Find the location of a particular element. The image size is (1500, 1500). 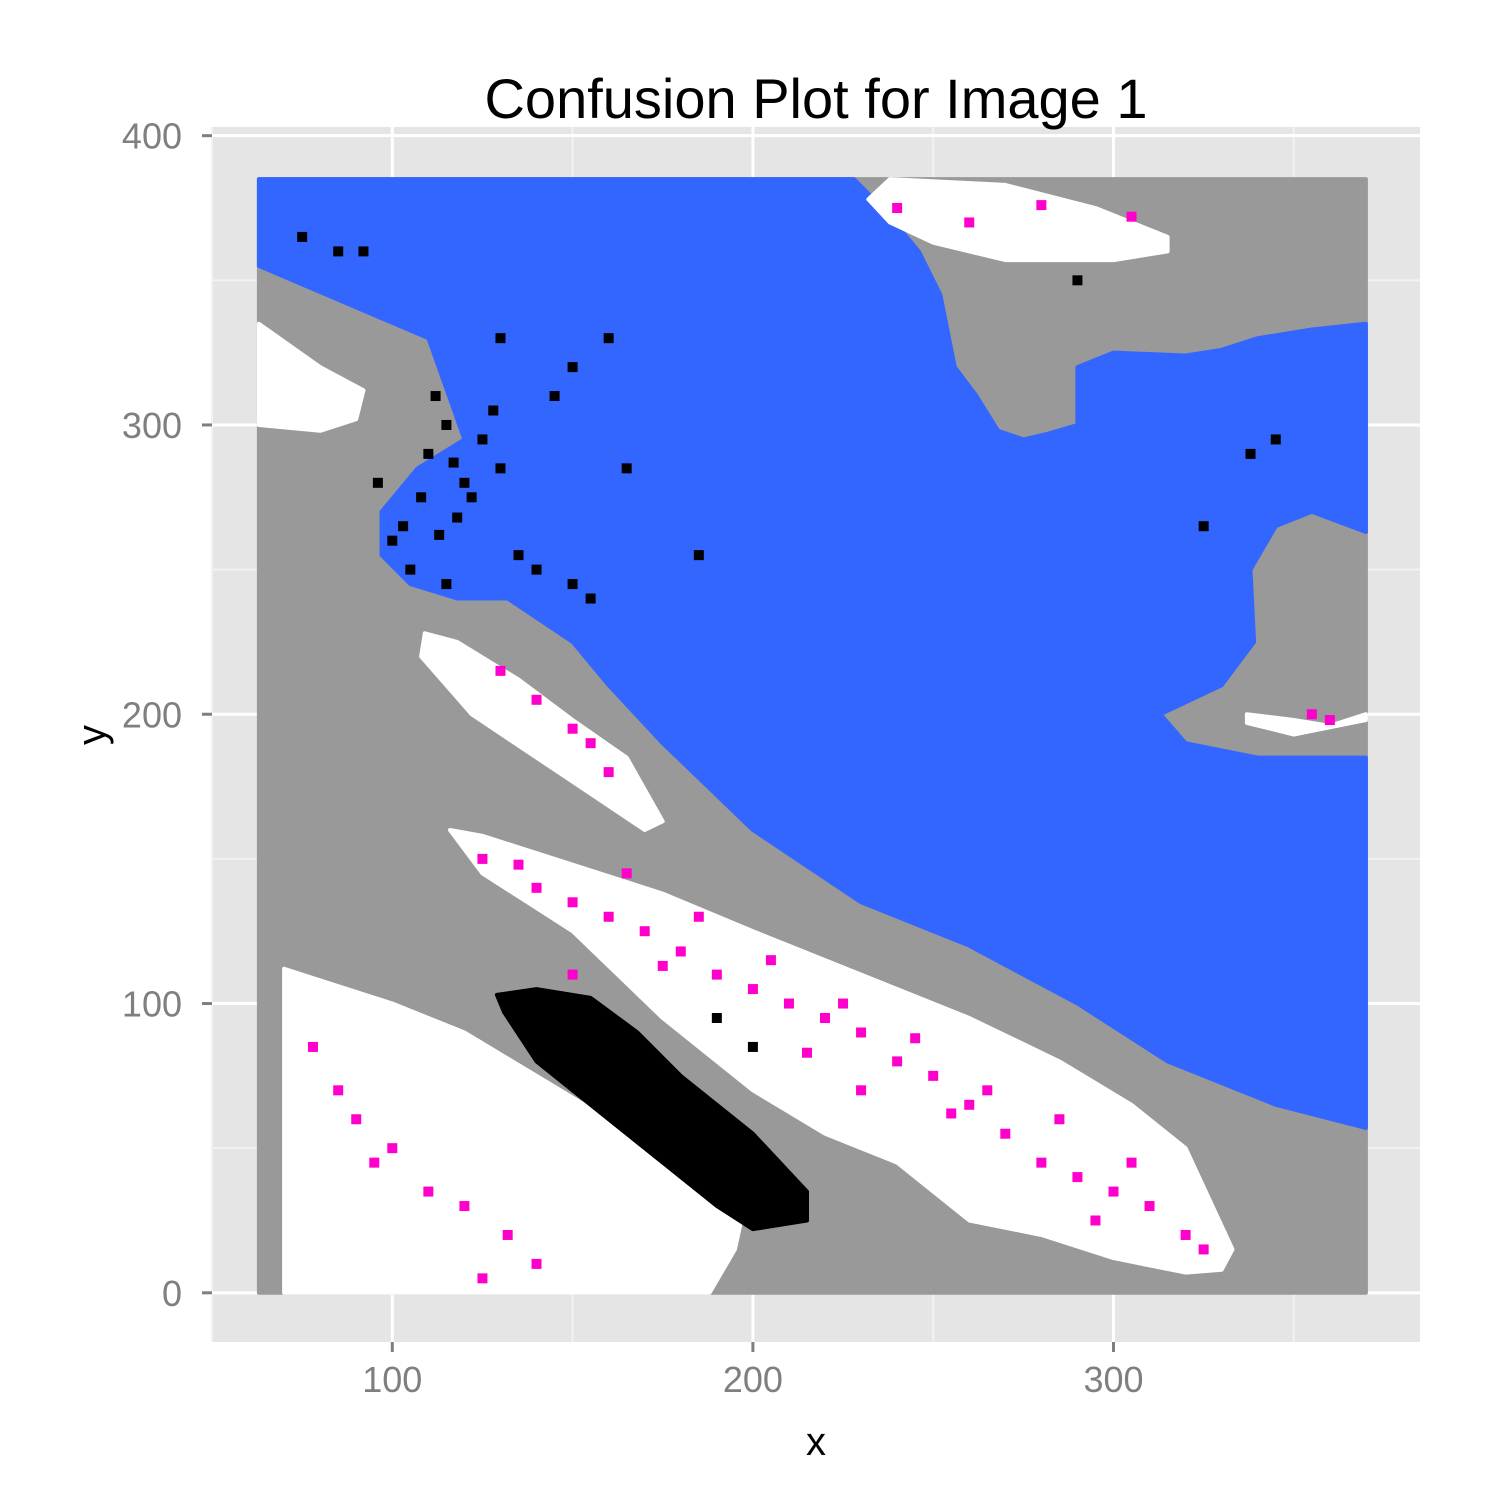

y-tick-label: 400 is located at coordinates (152, 136).